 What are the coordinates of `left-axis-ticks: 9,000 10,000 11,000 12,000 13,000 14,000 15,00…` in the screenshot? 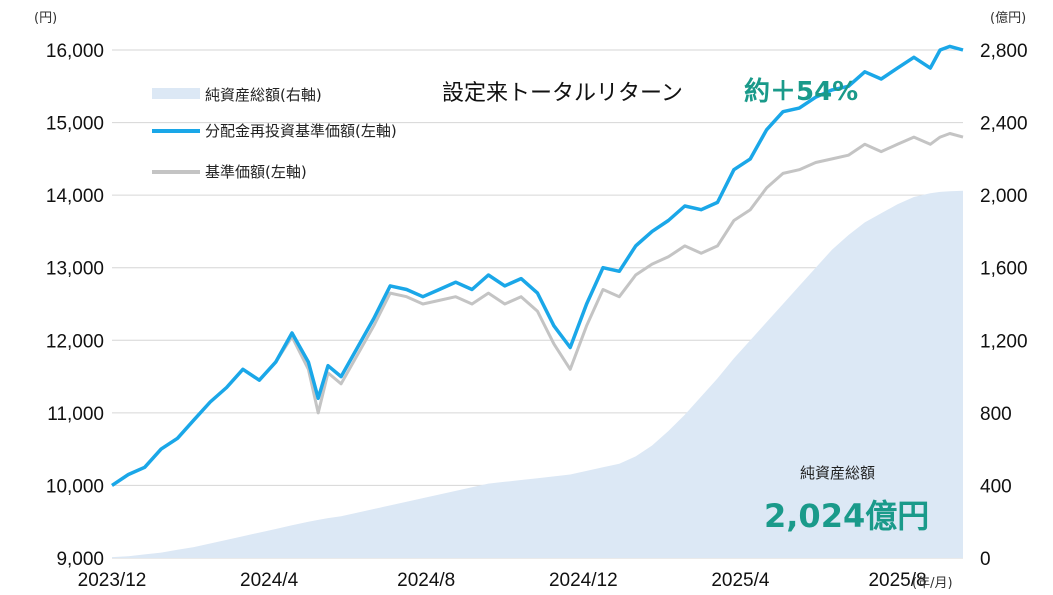 It's located at (75, 305).